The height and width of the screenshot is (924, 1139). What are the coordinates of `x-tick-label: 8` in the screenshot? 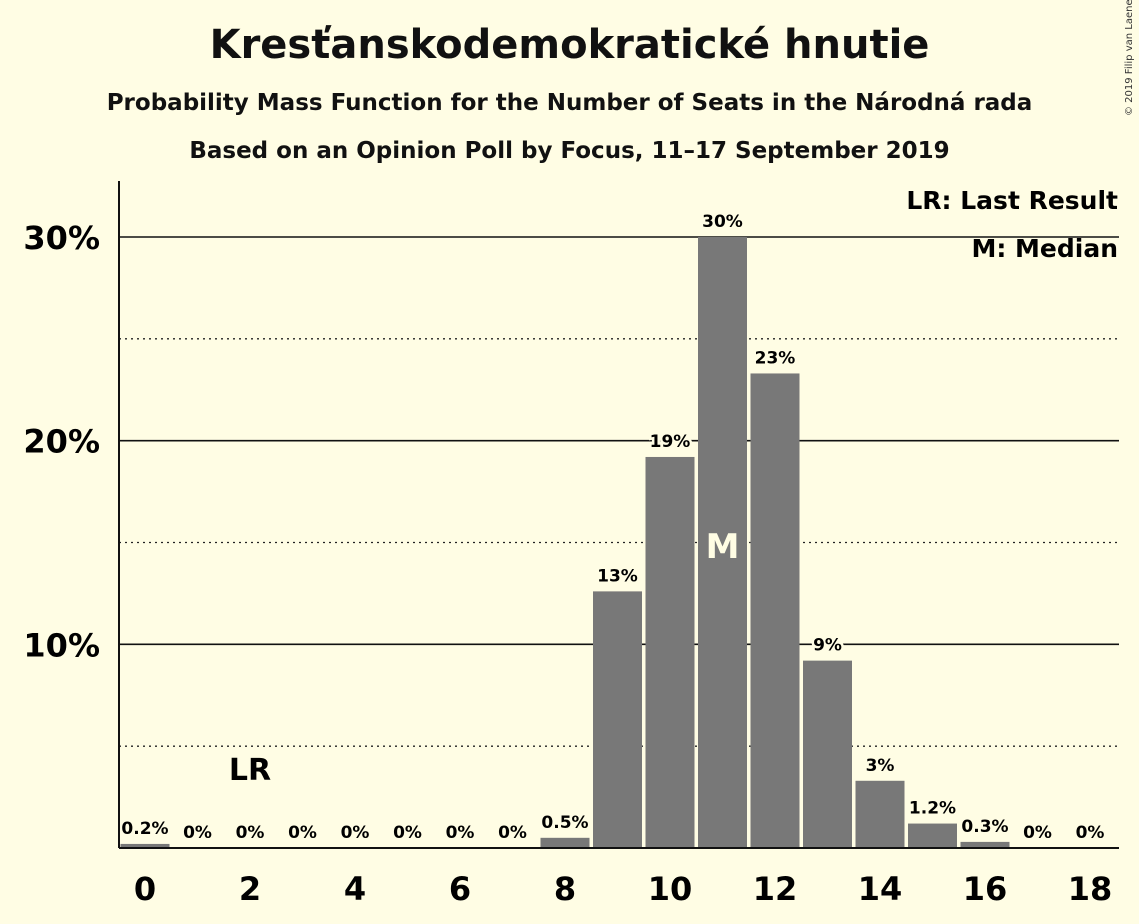 It's located at (565, 889).